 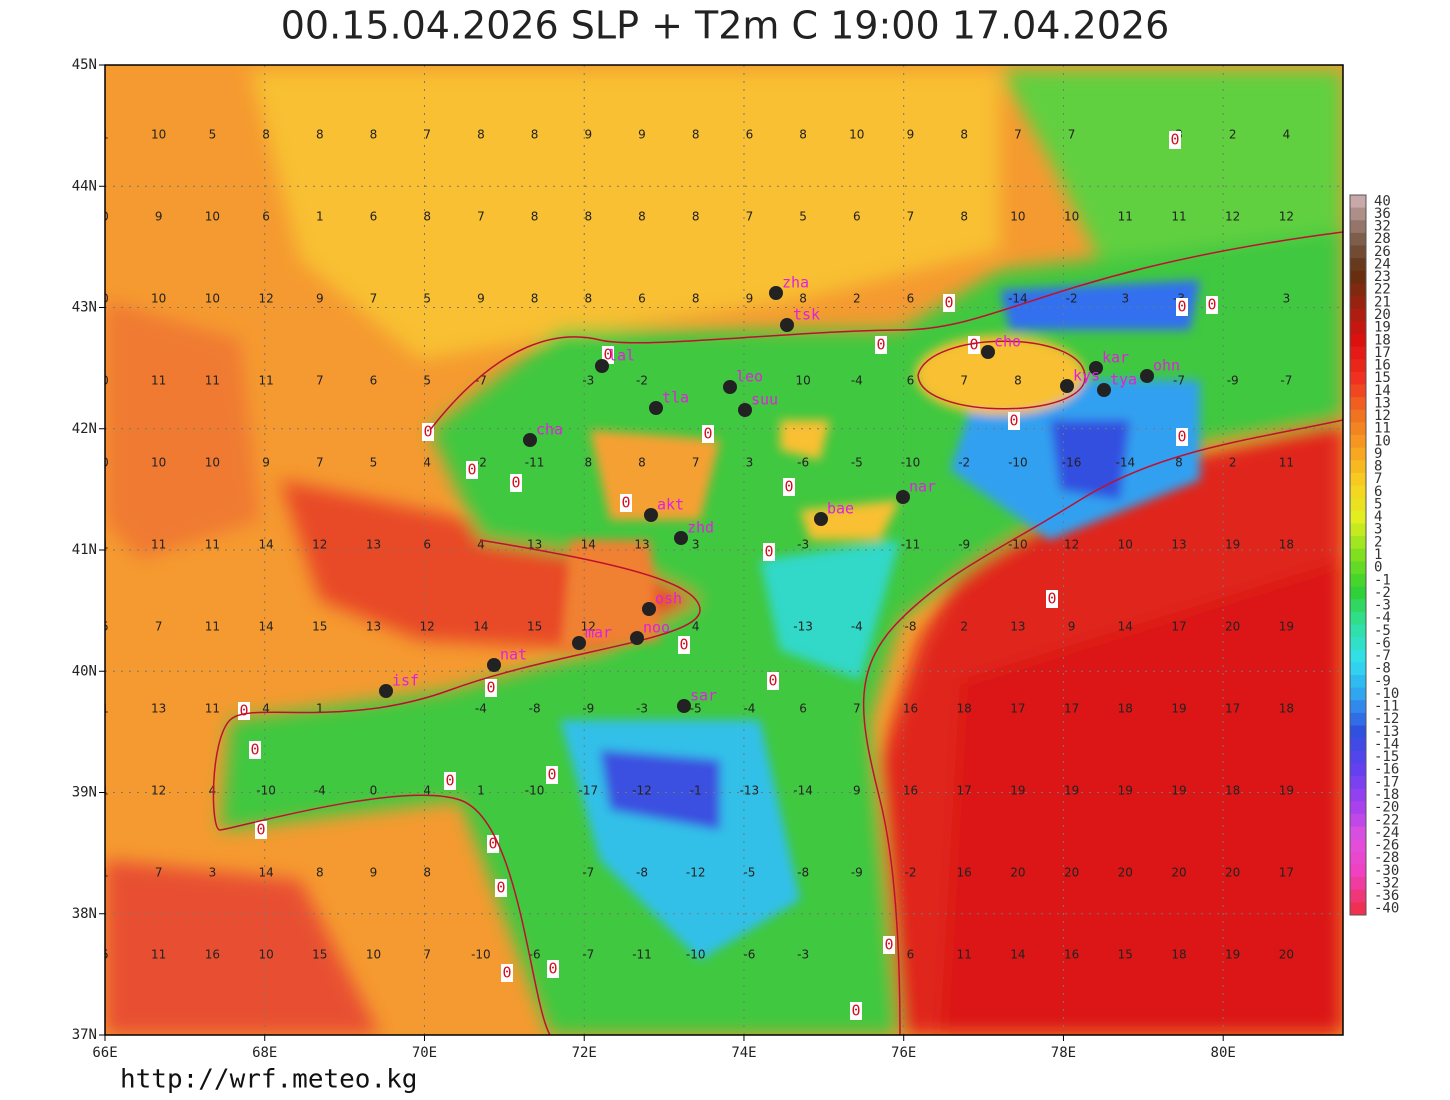 I want to click on colorbar-frame, so click(x=1358, y=555).